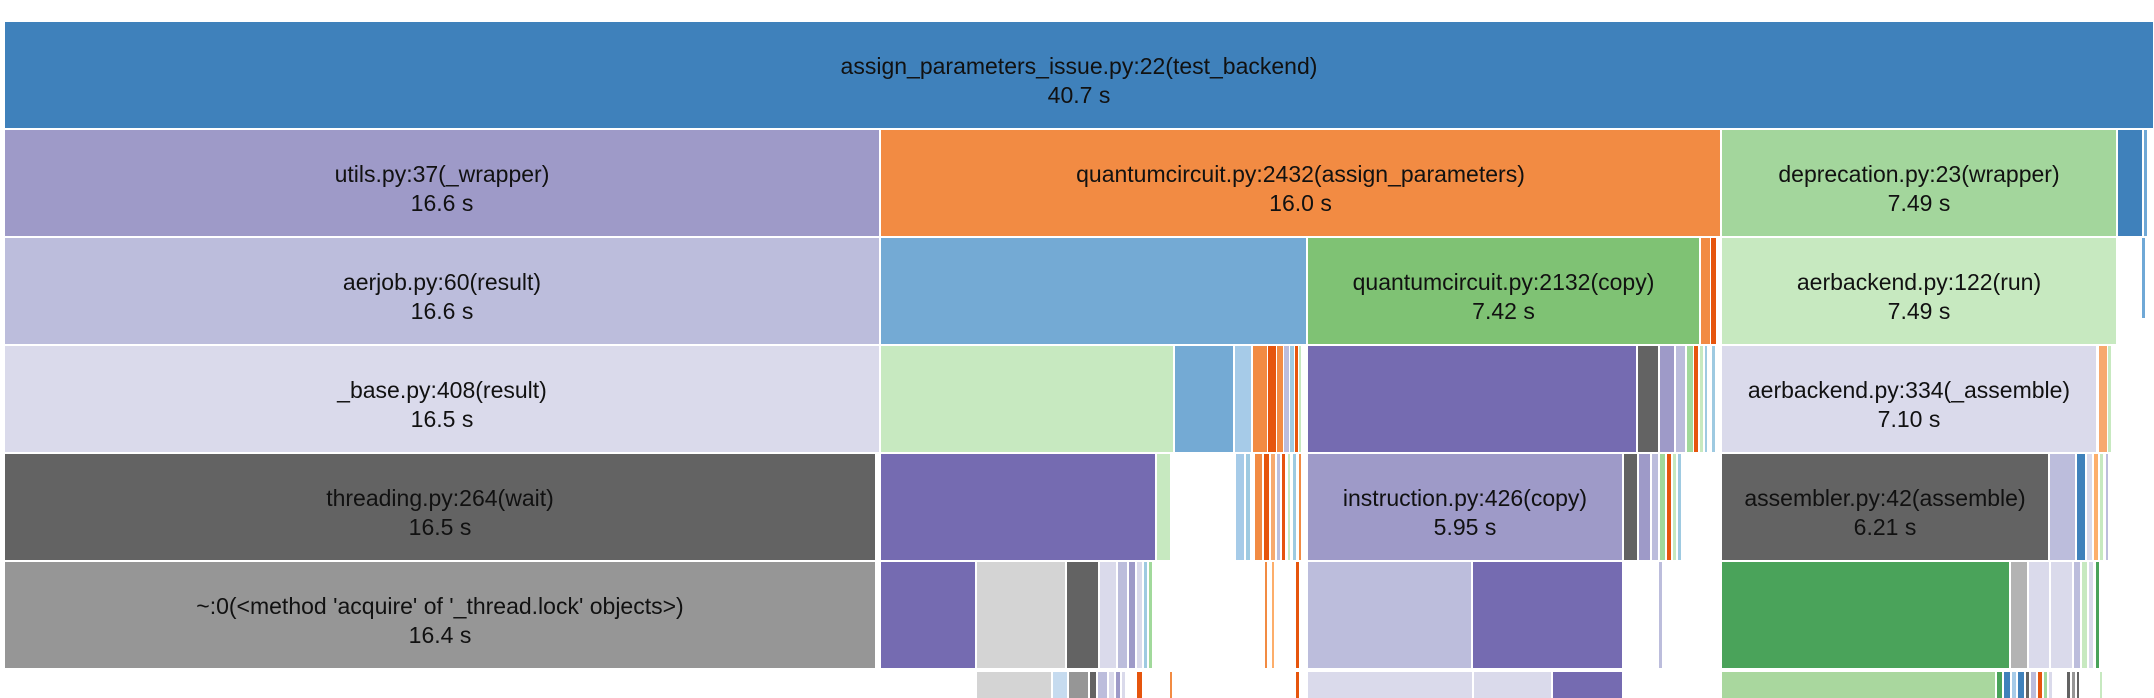 The height and width of the screenshot is (698, 2154). I want to click on flame-frame: aerbackend.py:122(run) 7.49 s, so click(1919, 291).